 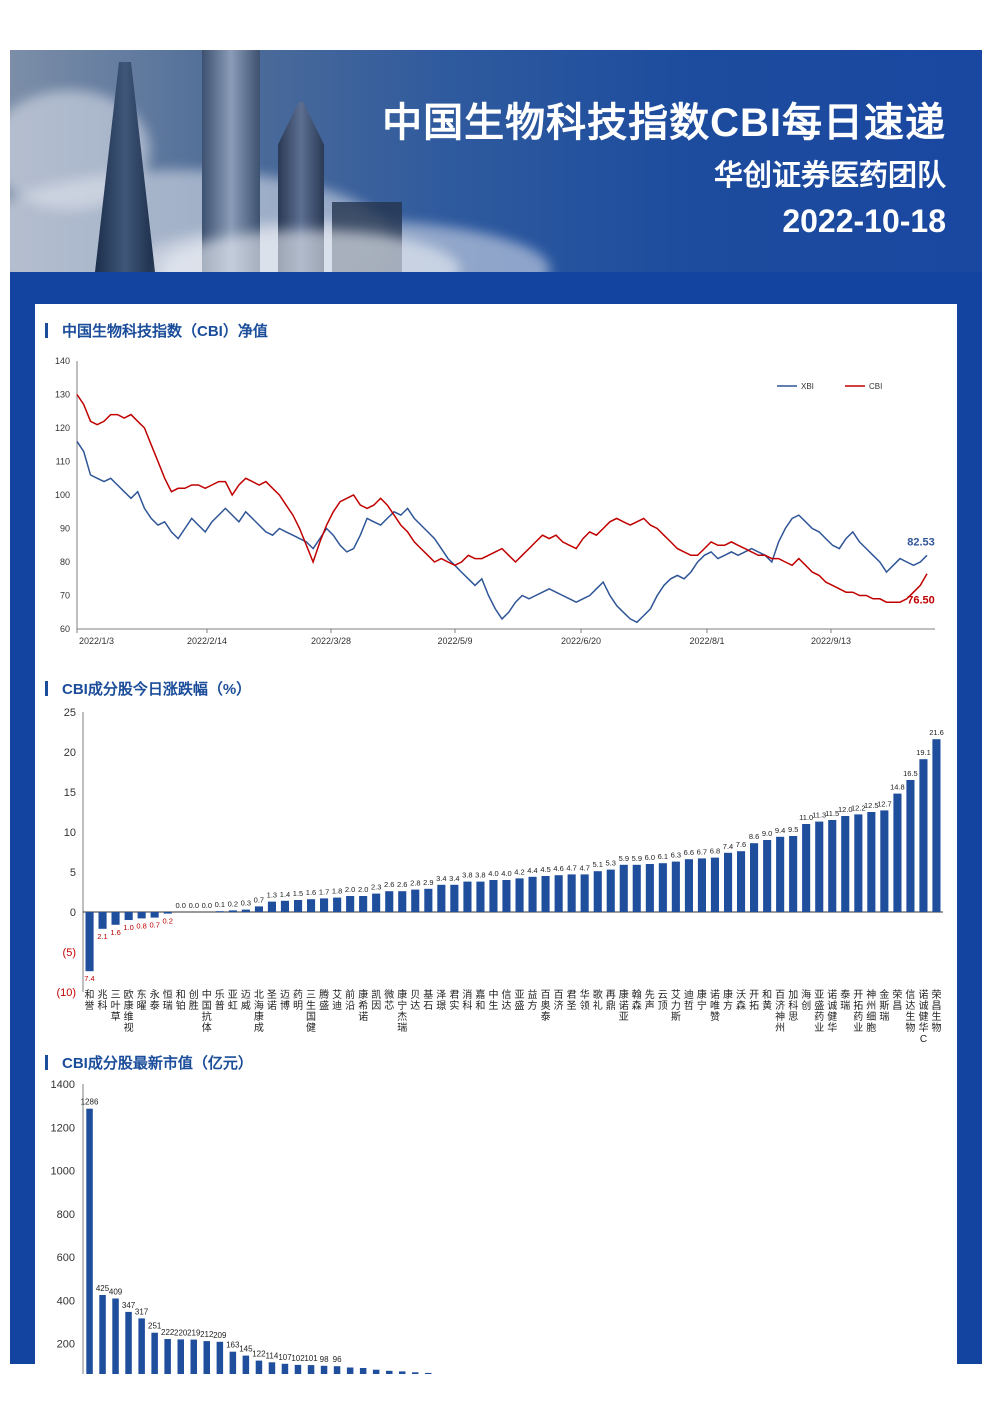 What do you see at coordinates (376, 1006) in the screenshot?
I see `category-label-char: 因` at bounding box center [376, 1006].